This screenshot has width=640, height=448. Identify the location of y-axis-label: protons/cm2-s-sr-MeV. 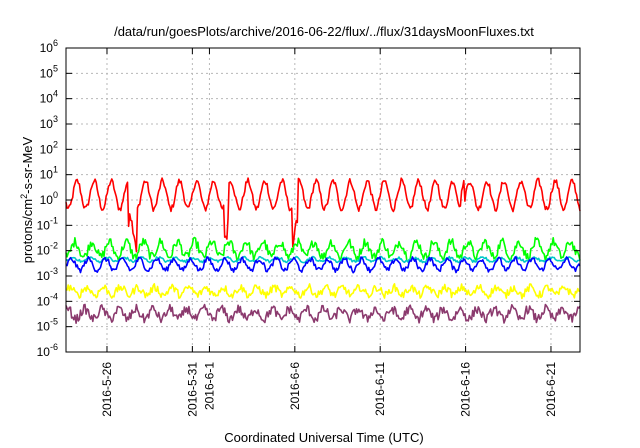
(27, 199).